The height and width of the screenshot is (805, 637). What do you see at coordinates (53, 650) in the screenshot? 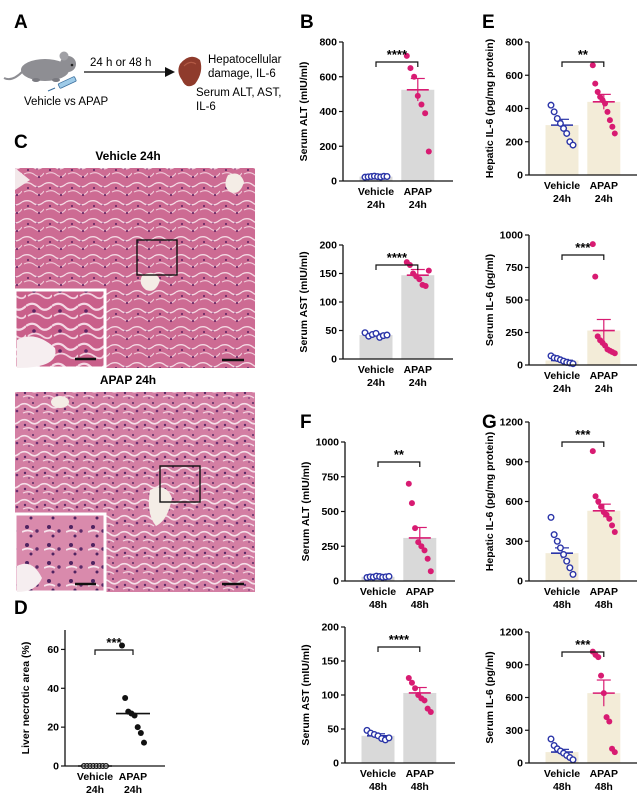
I see `y-tick-label: 60` at bounding box center [53, 650].